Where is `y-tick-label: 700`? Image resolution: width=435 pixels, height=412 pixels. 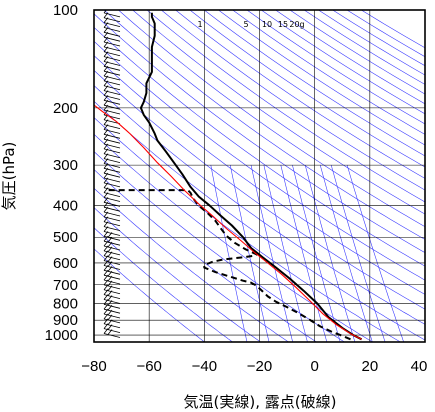
y-tick-label: 700 is located at coordinates (65, 285).